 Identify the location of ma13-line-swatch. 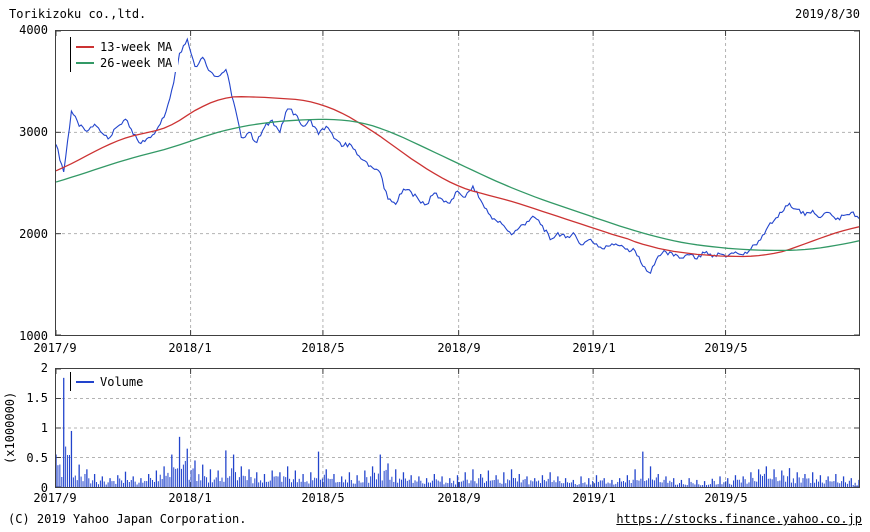
(85, 46).